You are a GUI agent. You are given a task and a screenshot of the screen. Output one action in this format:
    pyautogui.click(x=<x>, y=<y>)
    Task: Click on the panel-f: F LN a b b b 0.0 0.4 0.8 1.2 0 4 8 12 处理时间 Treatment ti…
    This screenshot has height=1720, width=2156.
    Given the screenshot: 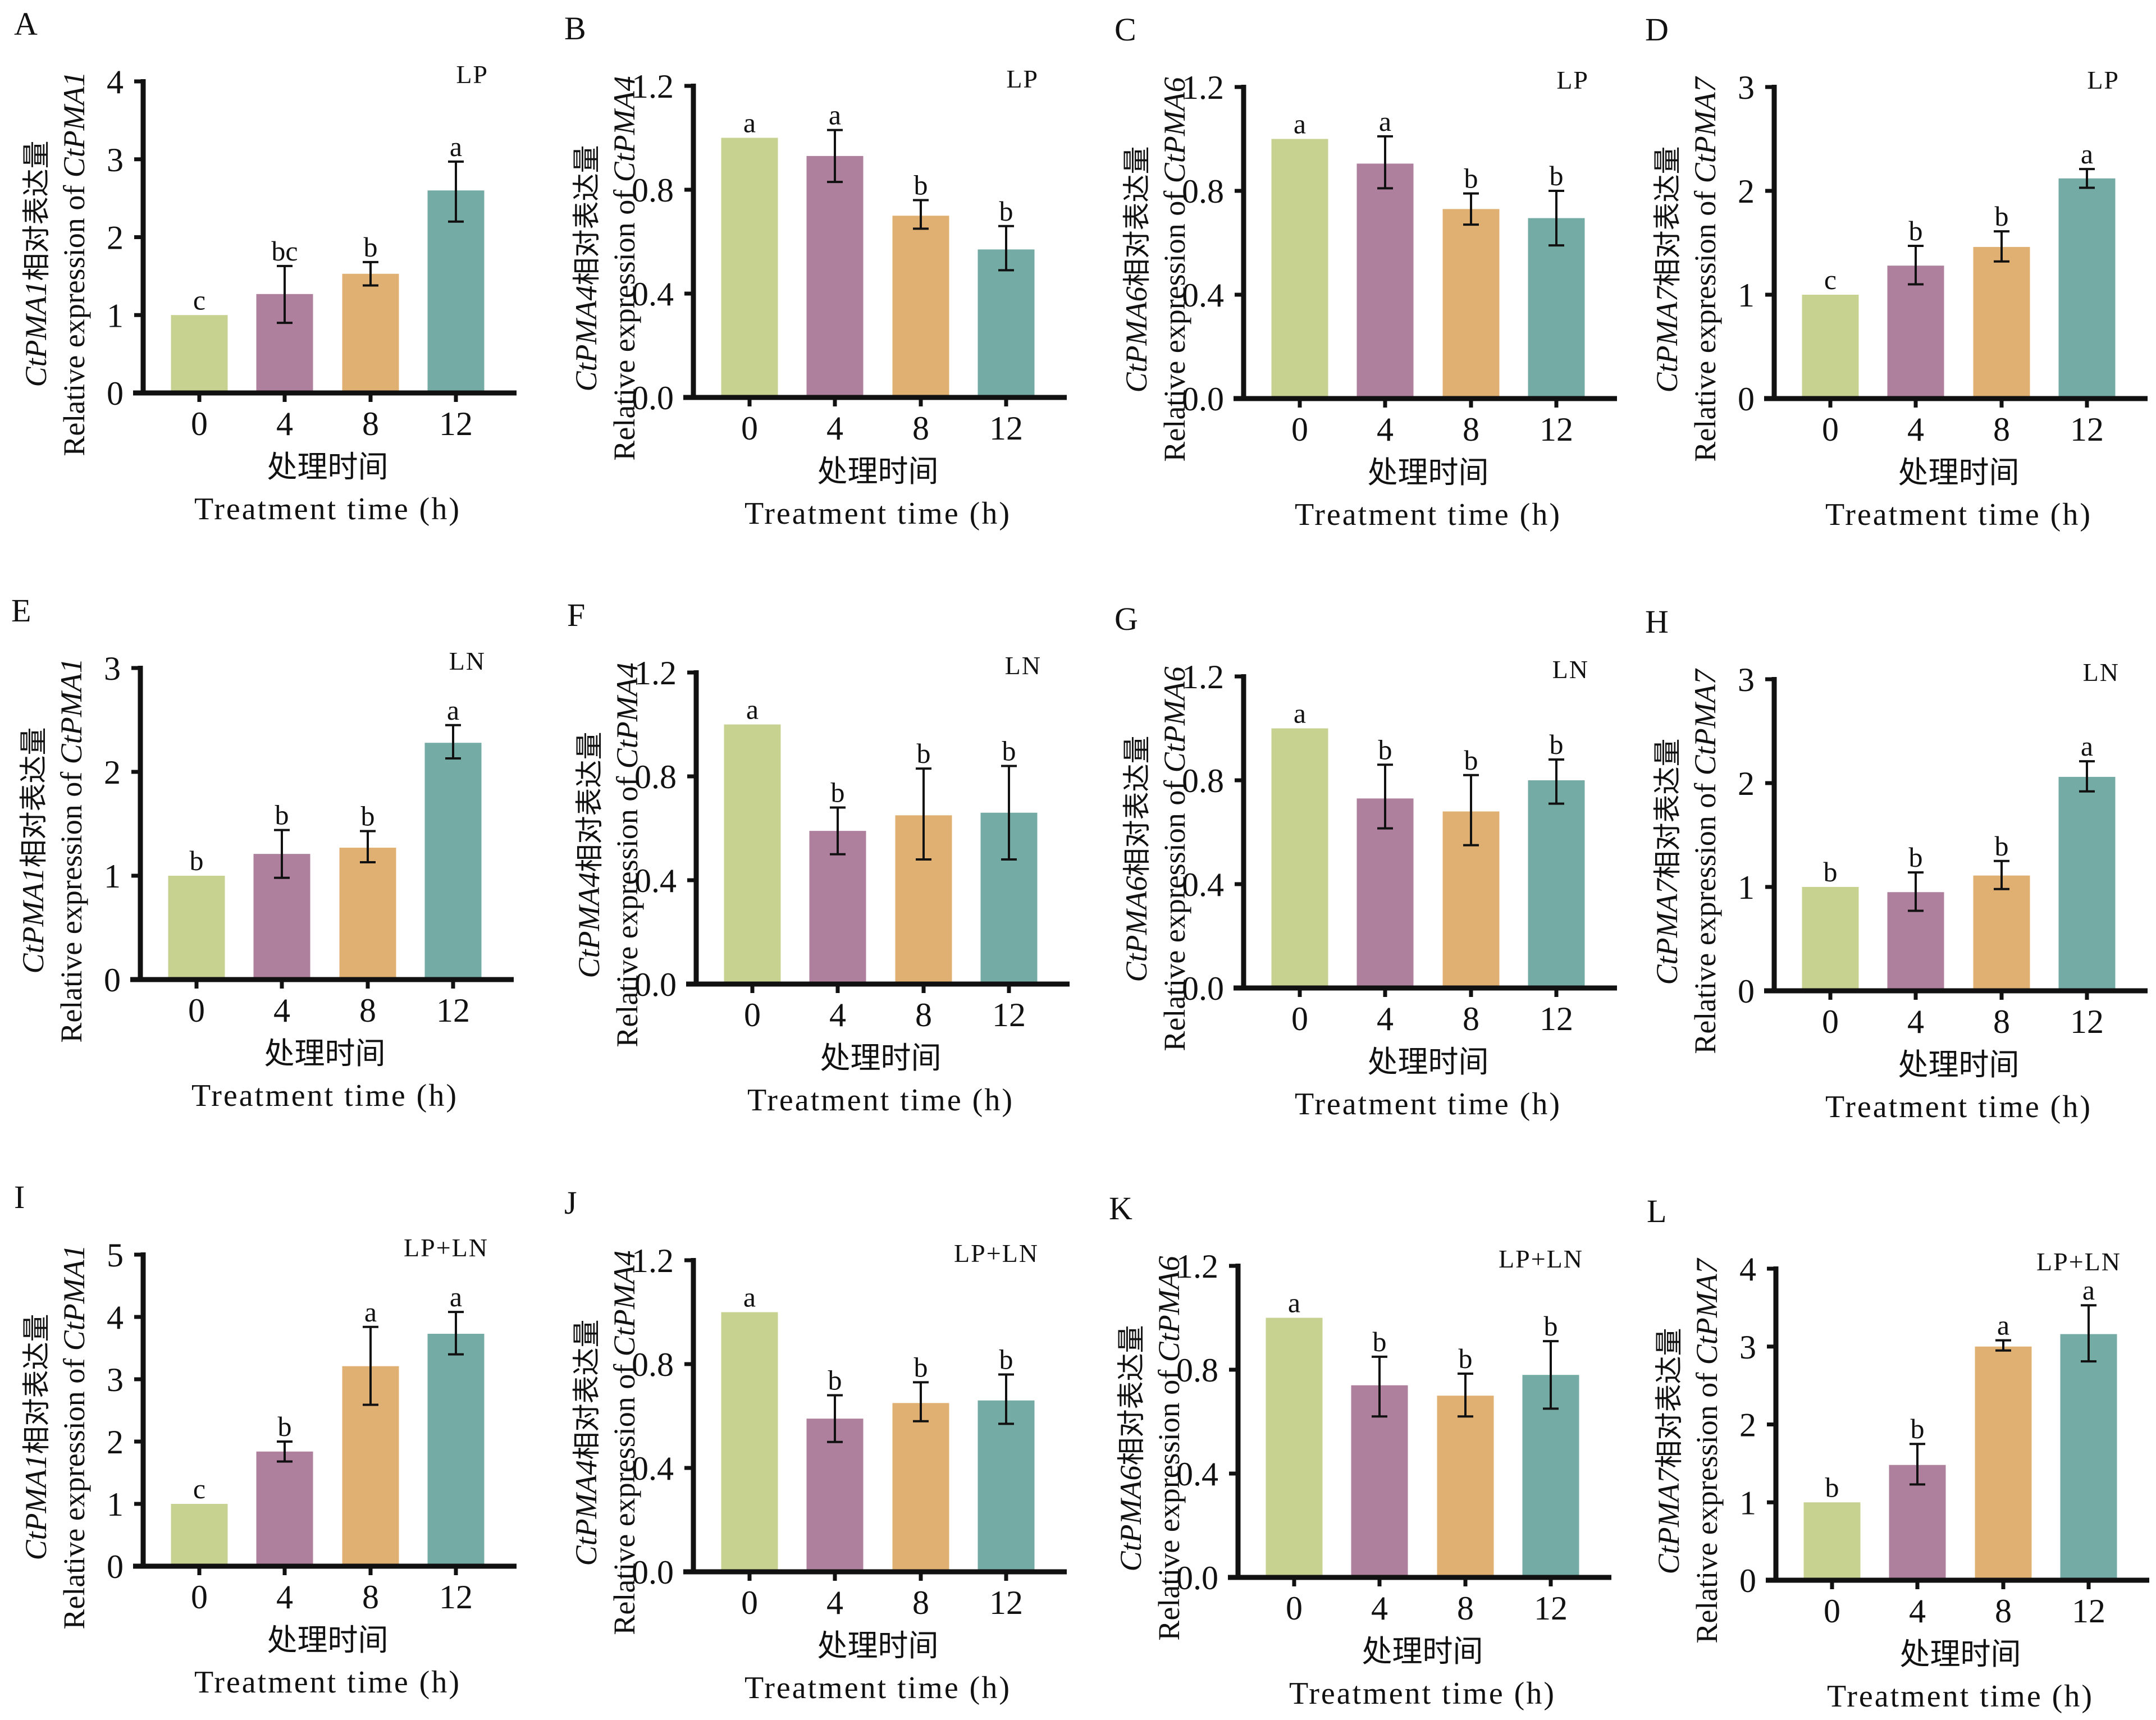 What is the action you would take?
    pyautogui.click(x=818, y=857)
    